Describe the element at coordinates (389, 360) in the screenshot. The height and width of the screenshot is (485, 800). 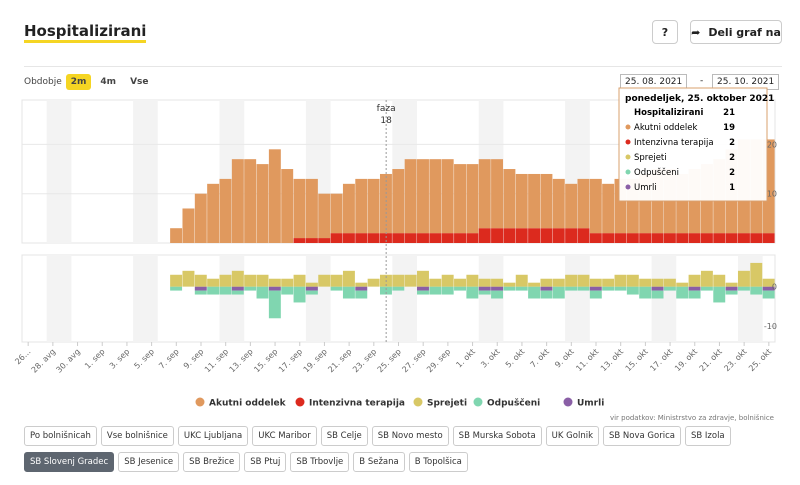
I see `x-tick-label: 25. sep` at that location.